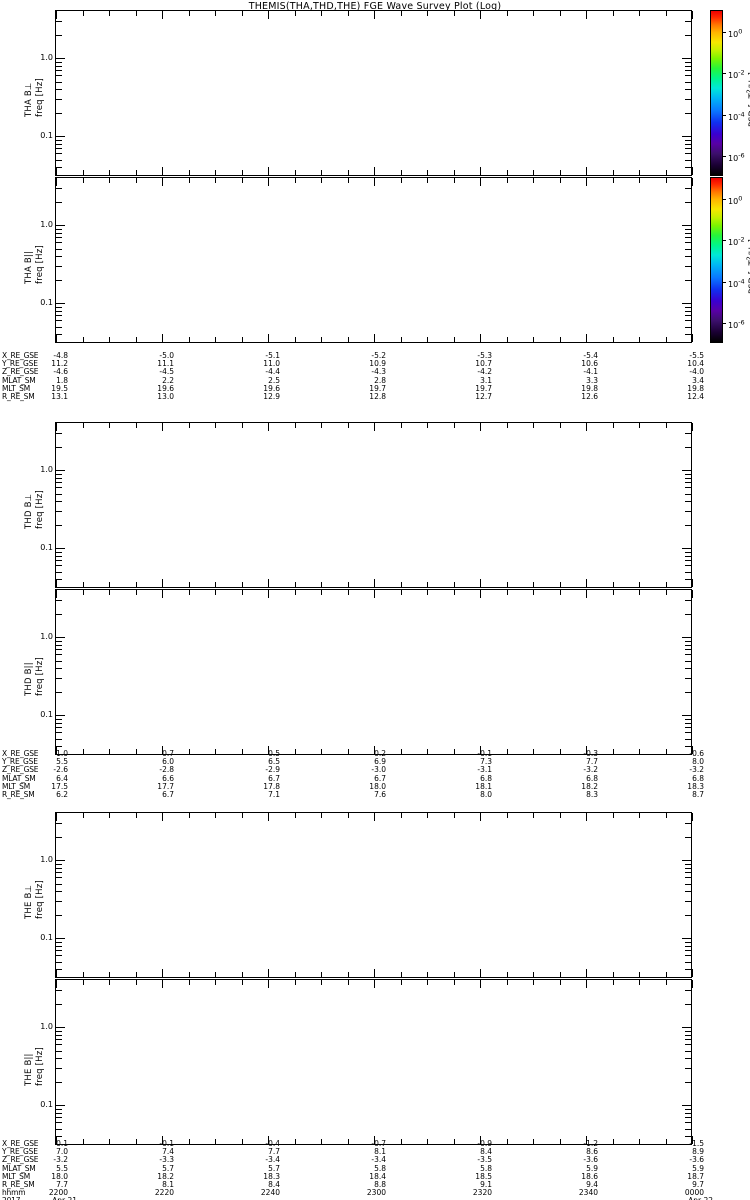  Describe the element at coordinates (271, 396) in the screenshot. I see `ephemeris-value: 12.9` at that location.